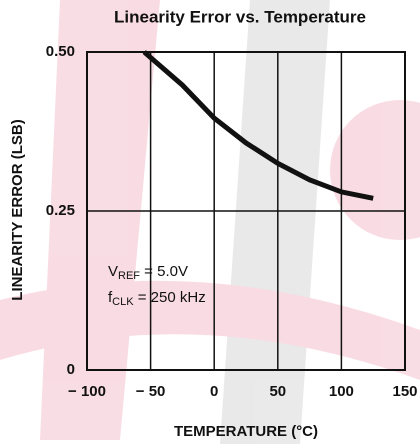 Image resolution: width=420 pixels, height=444 pixels. Describe the element at coordinates (71, 369) in the screenshot. I see `y-tick-label: 0` at that location.